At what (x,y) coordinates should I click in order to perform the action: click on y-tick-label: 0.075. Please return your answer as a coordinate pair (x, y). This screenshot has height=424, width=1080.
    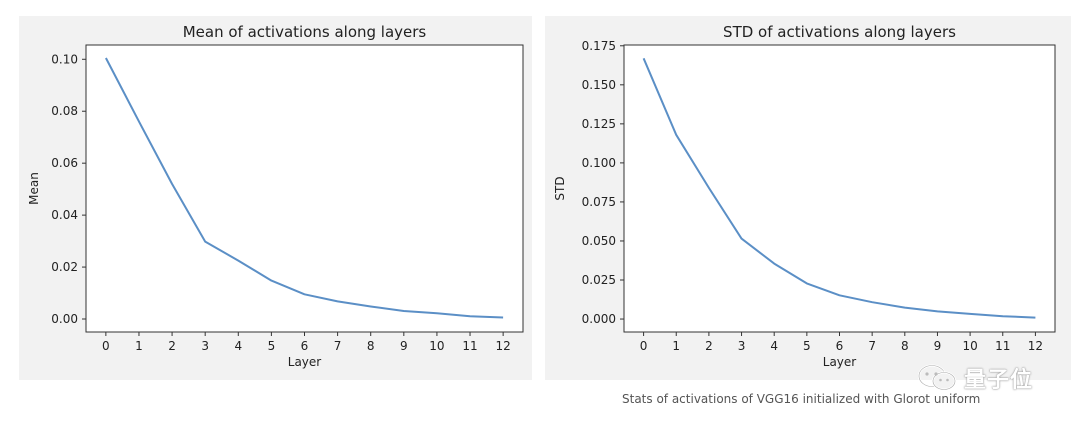
    Looking at the image, I should click on (599, 202).